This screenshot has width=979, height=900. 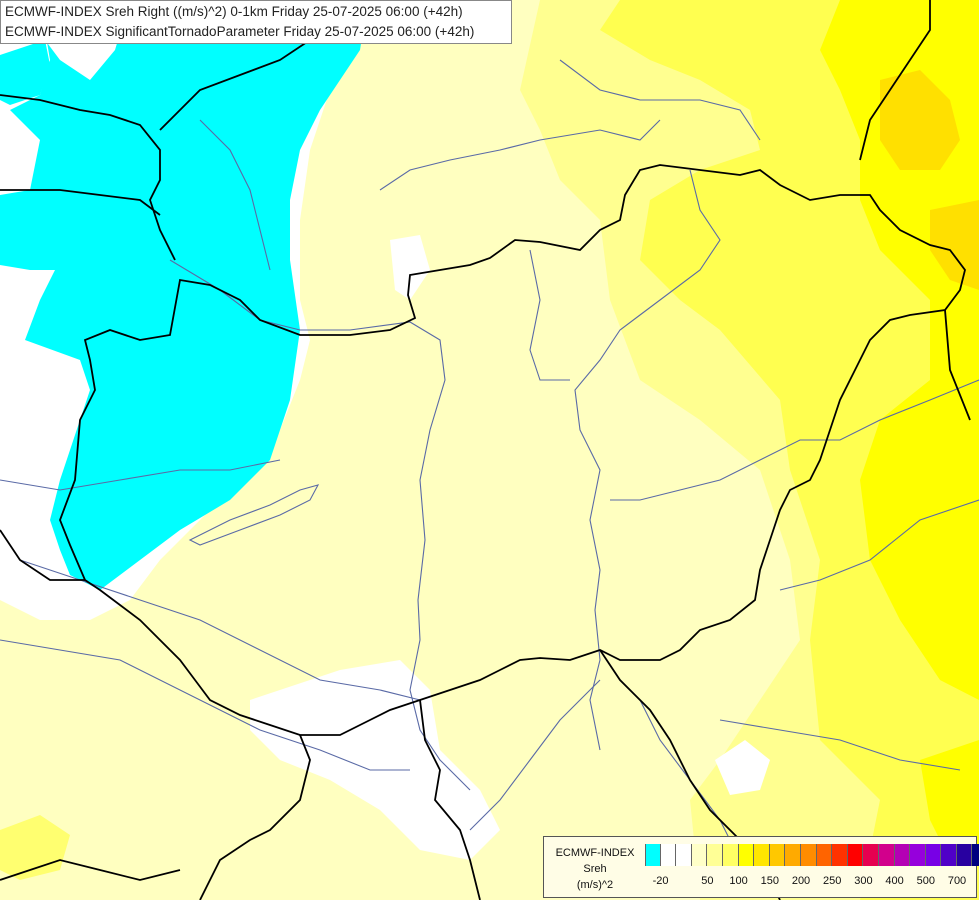 What do you see at coordinates (595, 869) in the screenshot?
I see `legend-title-line-2: Sreh` at bounding box center [595, 869].